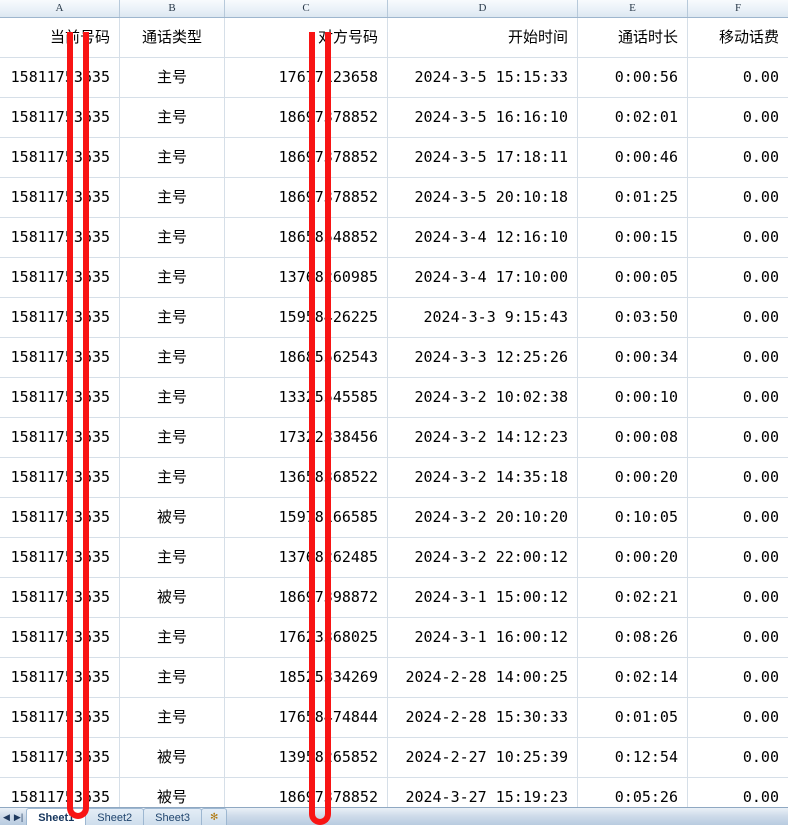 This screenshot has width=788, height=825. Describe the element at coordinates (633, 677) in the screenshot. I see `cell-call-duration: 0:02:14` at that location.